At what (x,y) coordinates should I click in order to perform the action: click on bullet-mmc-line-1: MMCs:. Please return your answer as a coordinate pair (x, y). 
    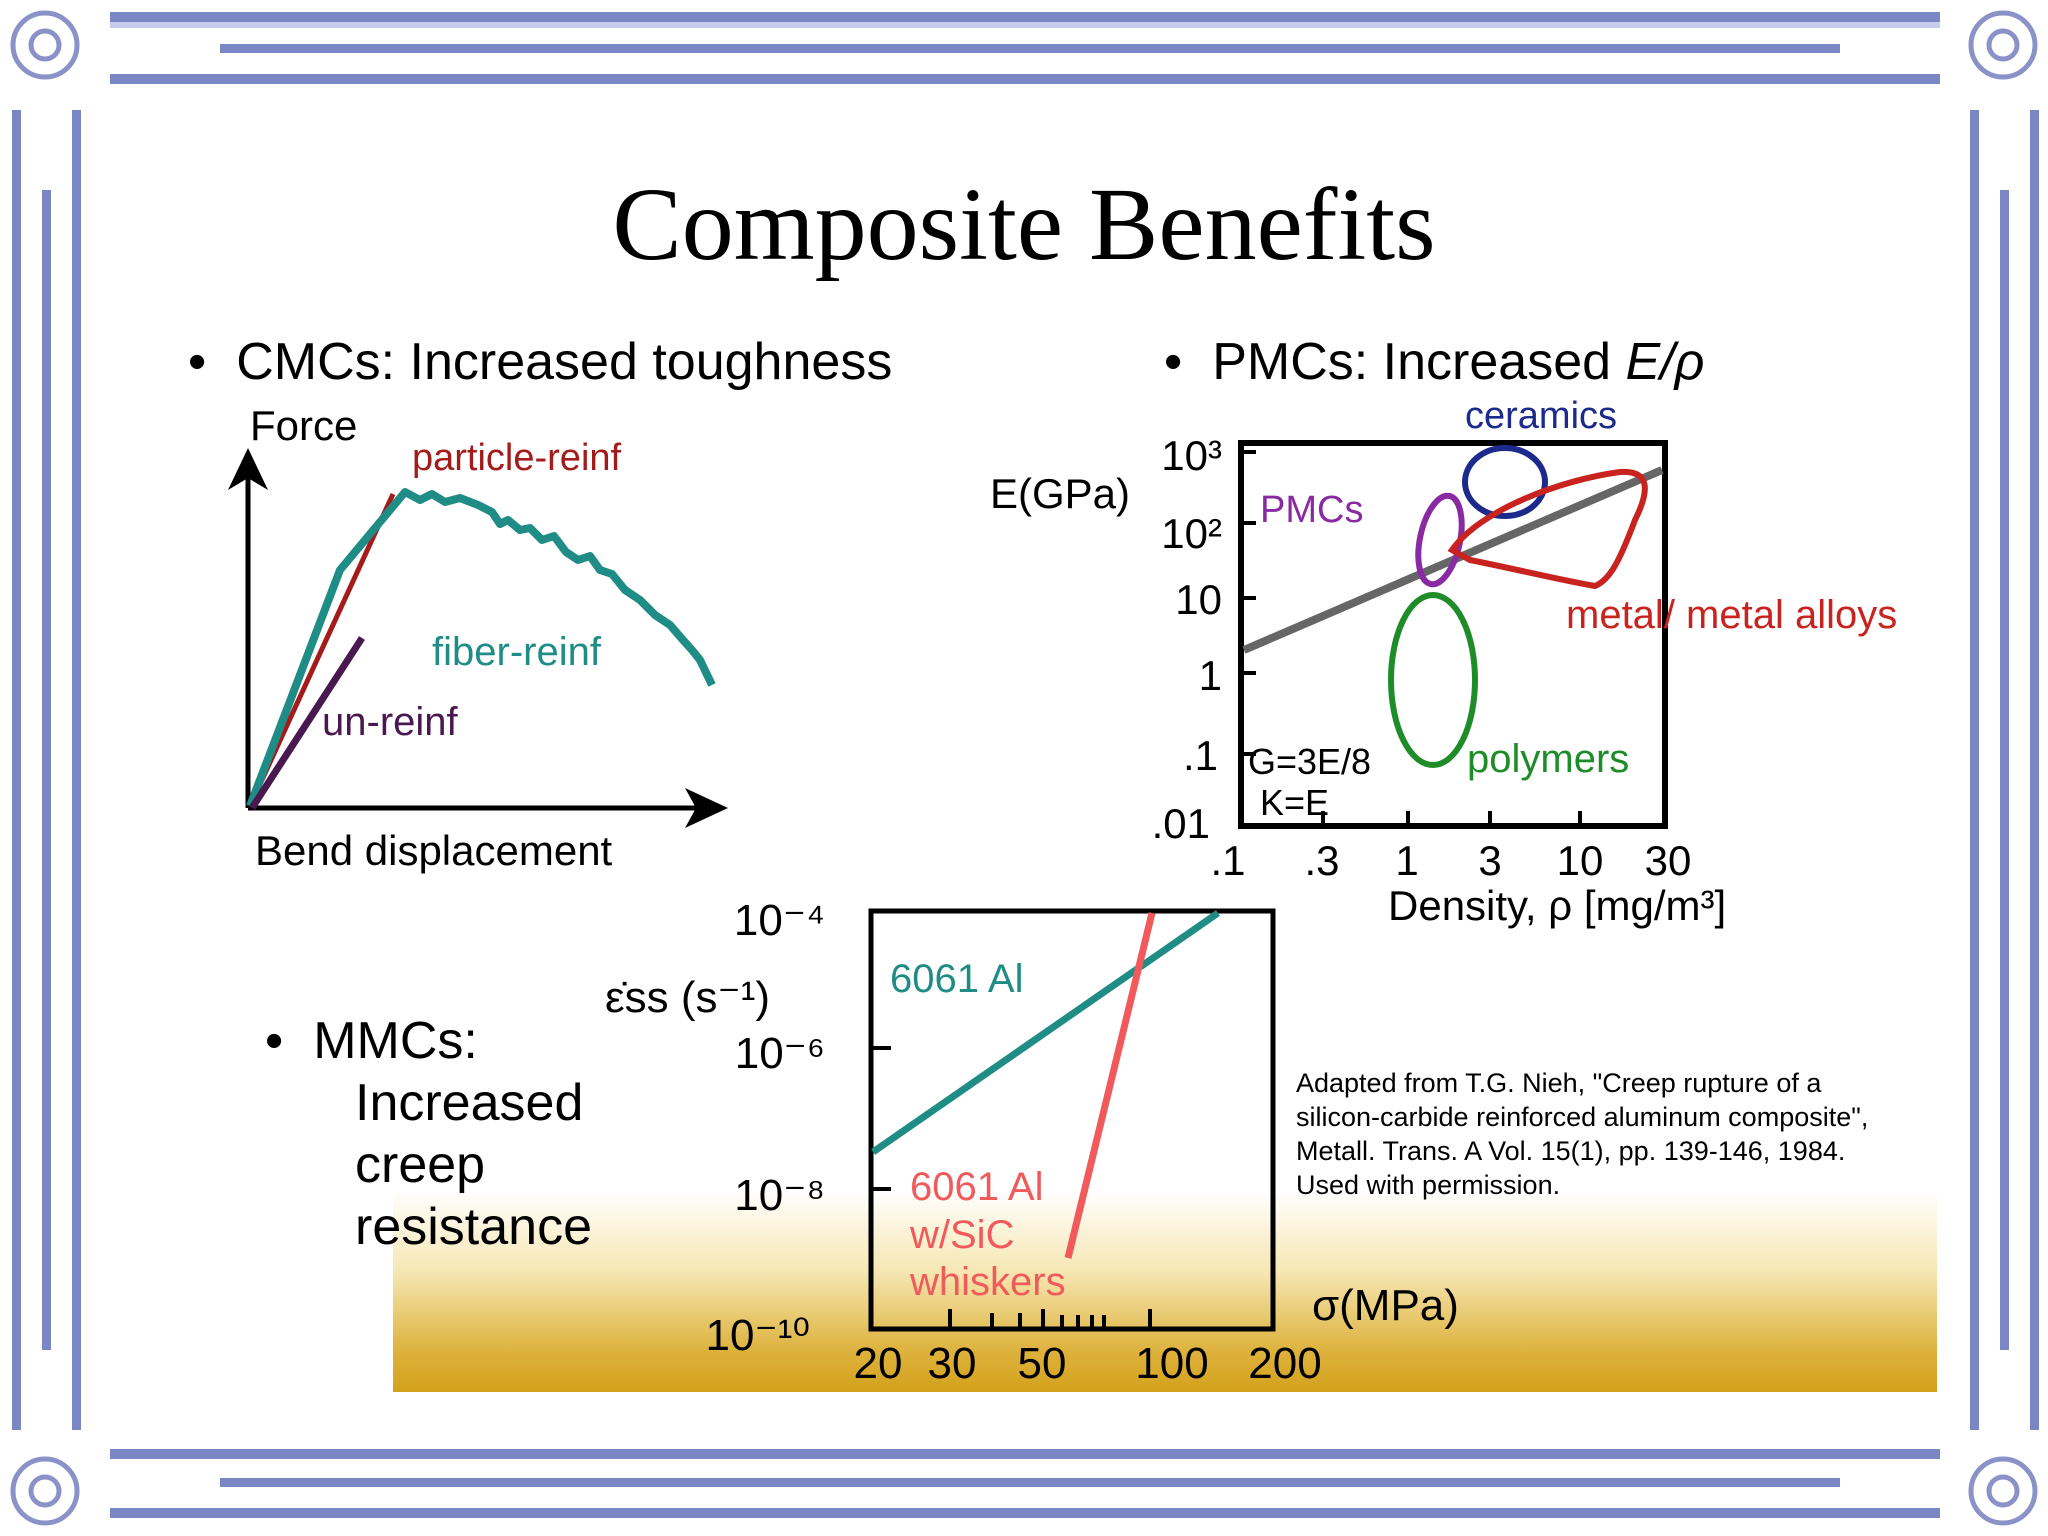
    Looking at the image, I should click on (395, 1041).